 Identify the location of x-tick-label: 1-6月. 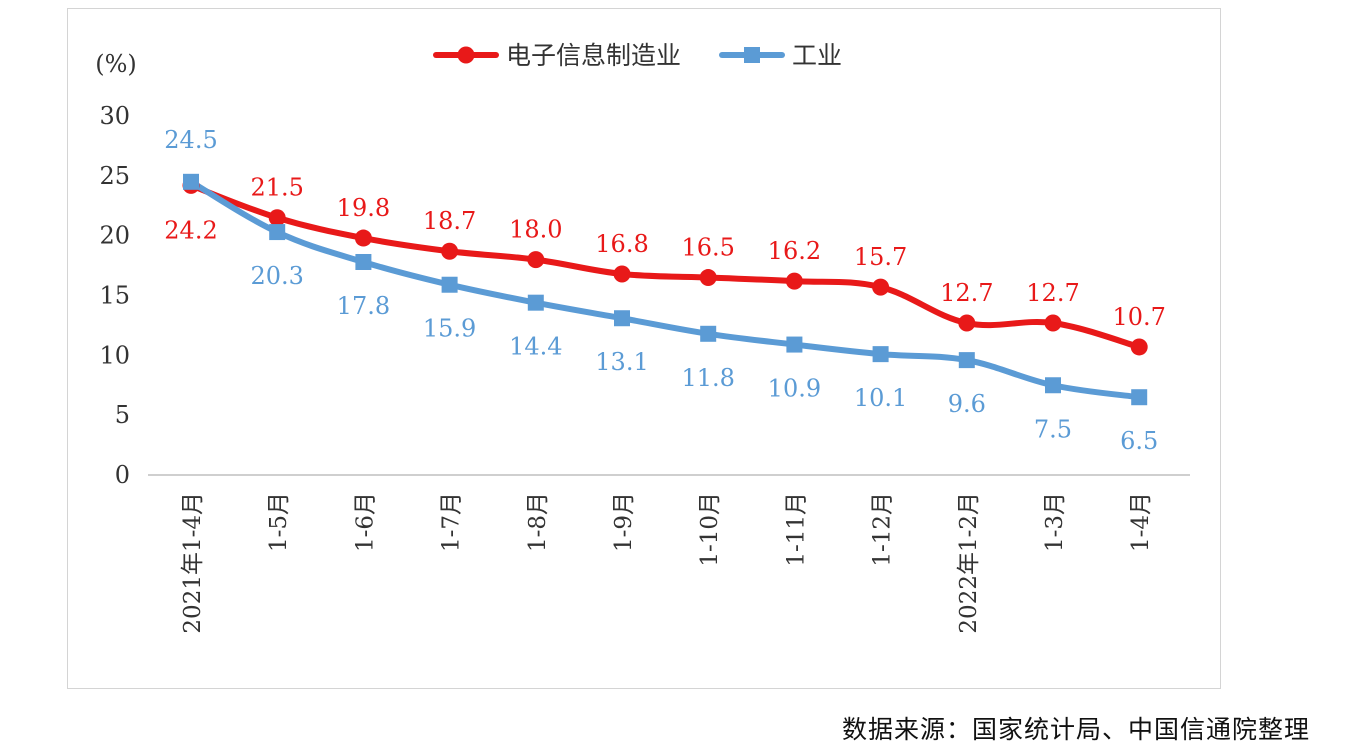
(365, 522).